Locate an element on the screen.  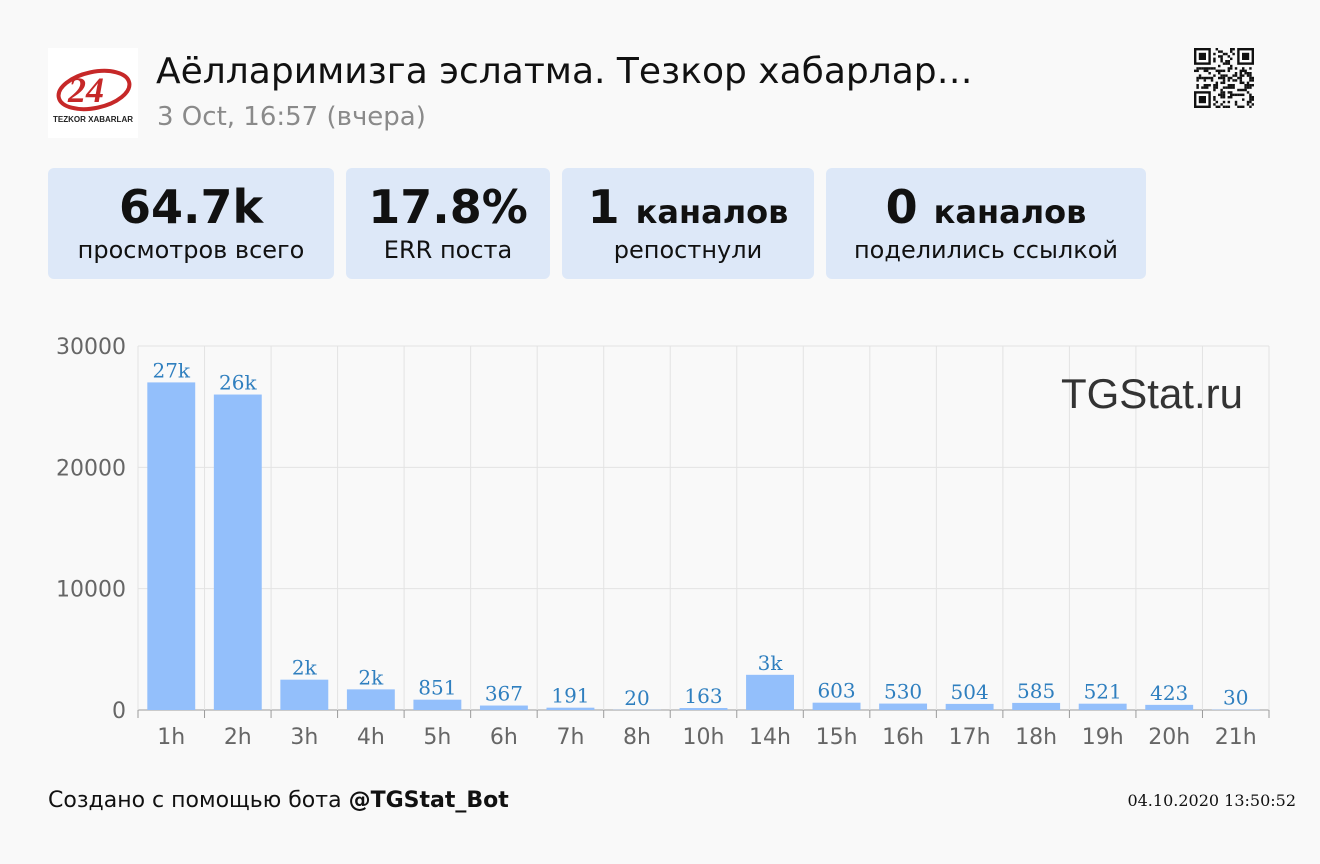
data-label: 521 is located at coordinates (1103, 692).